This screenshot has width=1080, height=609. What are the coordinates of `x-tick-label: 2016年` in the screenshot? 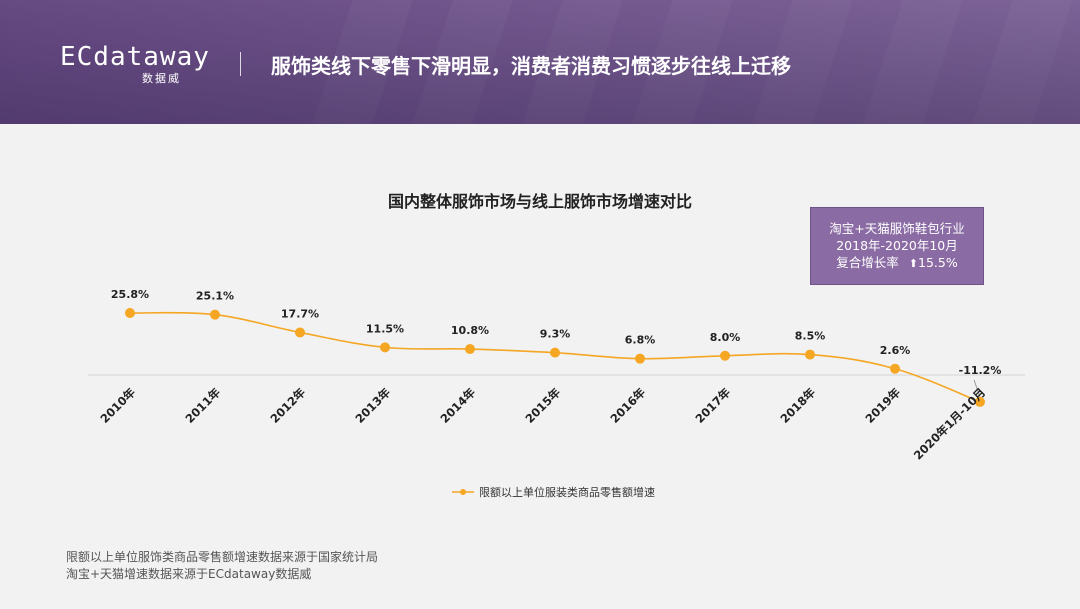 It's located at (627, 405).